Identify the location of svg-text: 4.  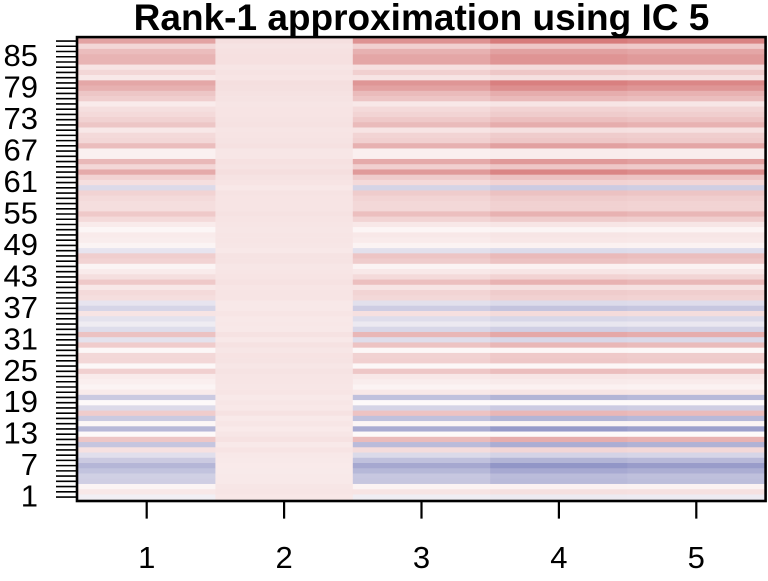
(558, 557).